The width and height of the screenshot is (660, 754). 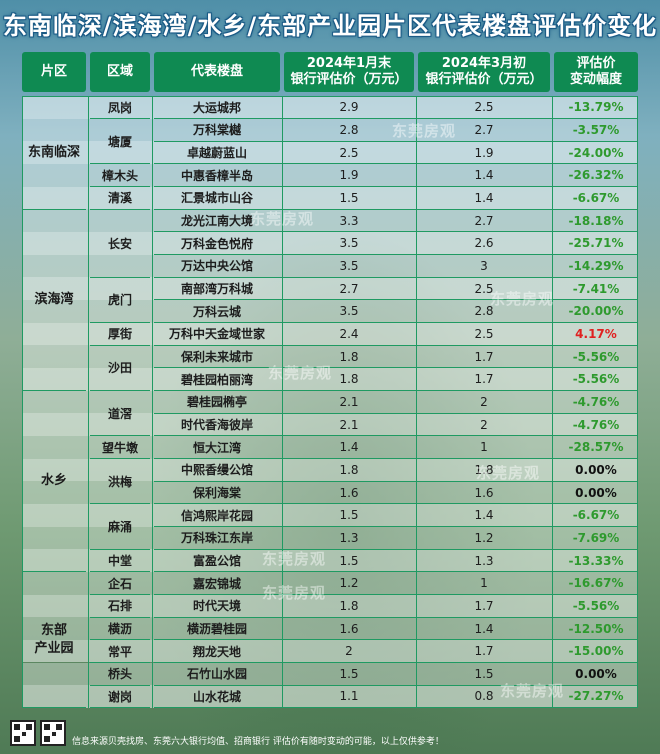 What do you see at coordinates (484, 537) in the screenshot?
I see `mar-valuation: 1.2` at bounding box center [484, 537].